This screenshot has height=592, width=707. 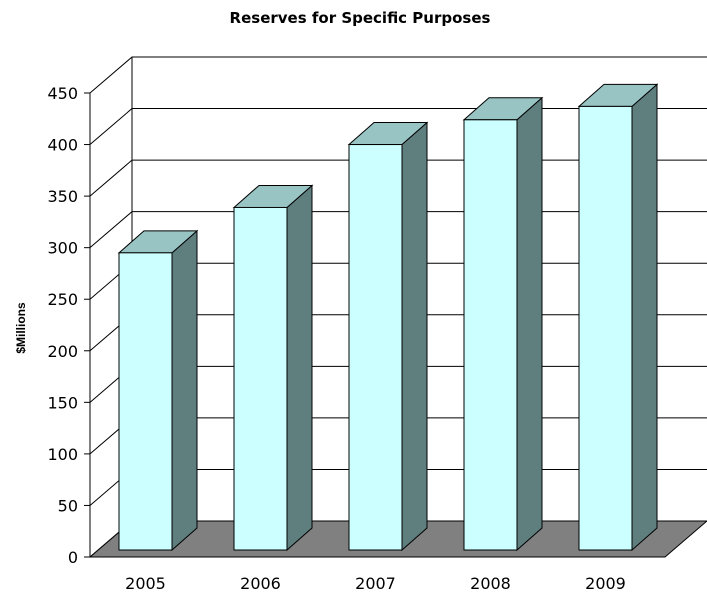 What do you see at coordinates (62, 93) in the screenshot?
I see `y-tick-label-450: 450` at bounding box center [62, 93].